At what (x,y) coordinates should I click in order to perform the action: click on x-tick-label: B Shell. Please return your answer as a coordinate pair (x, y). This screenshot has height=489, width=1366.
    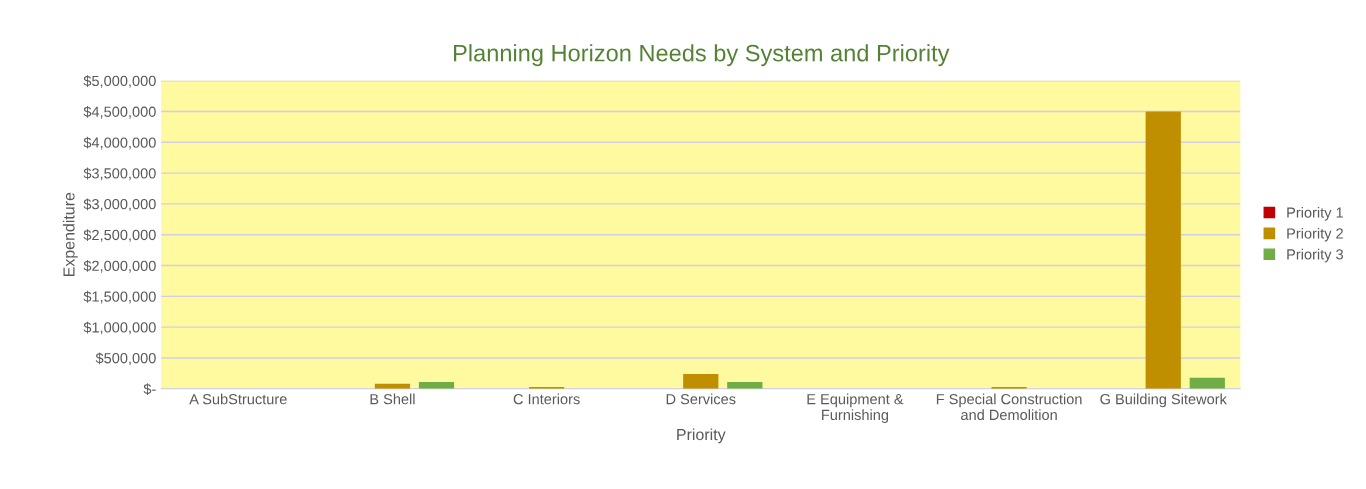
    Looking at the image, I should click on (392, 399).